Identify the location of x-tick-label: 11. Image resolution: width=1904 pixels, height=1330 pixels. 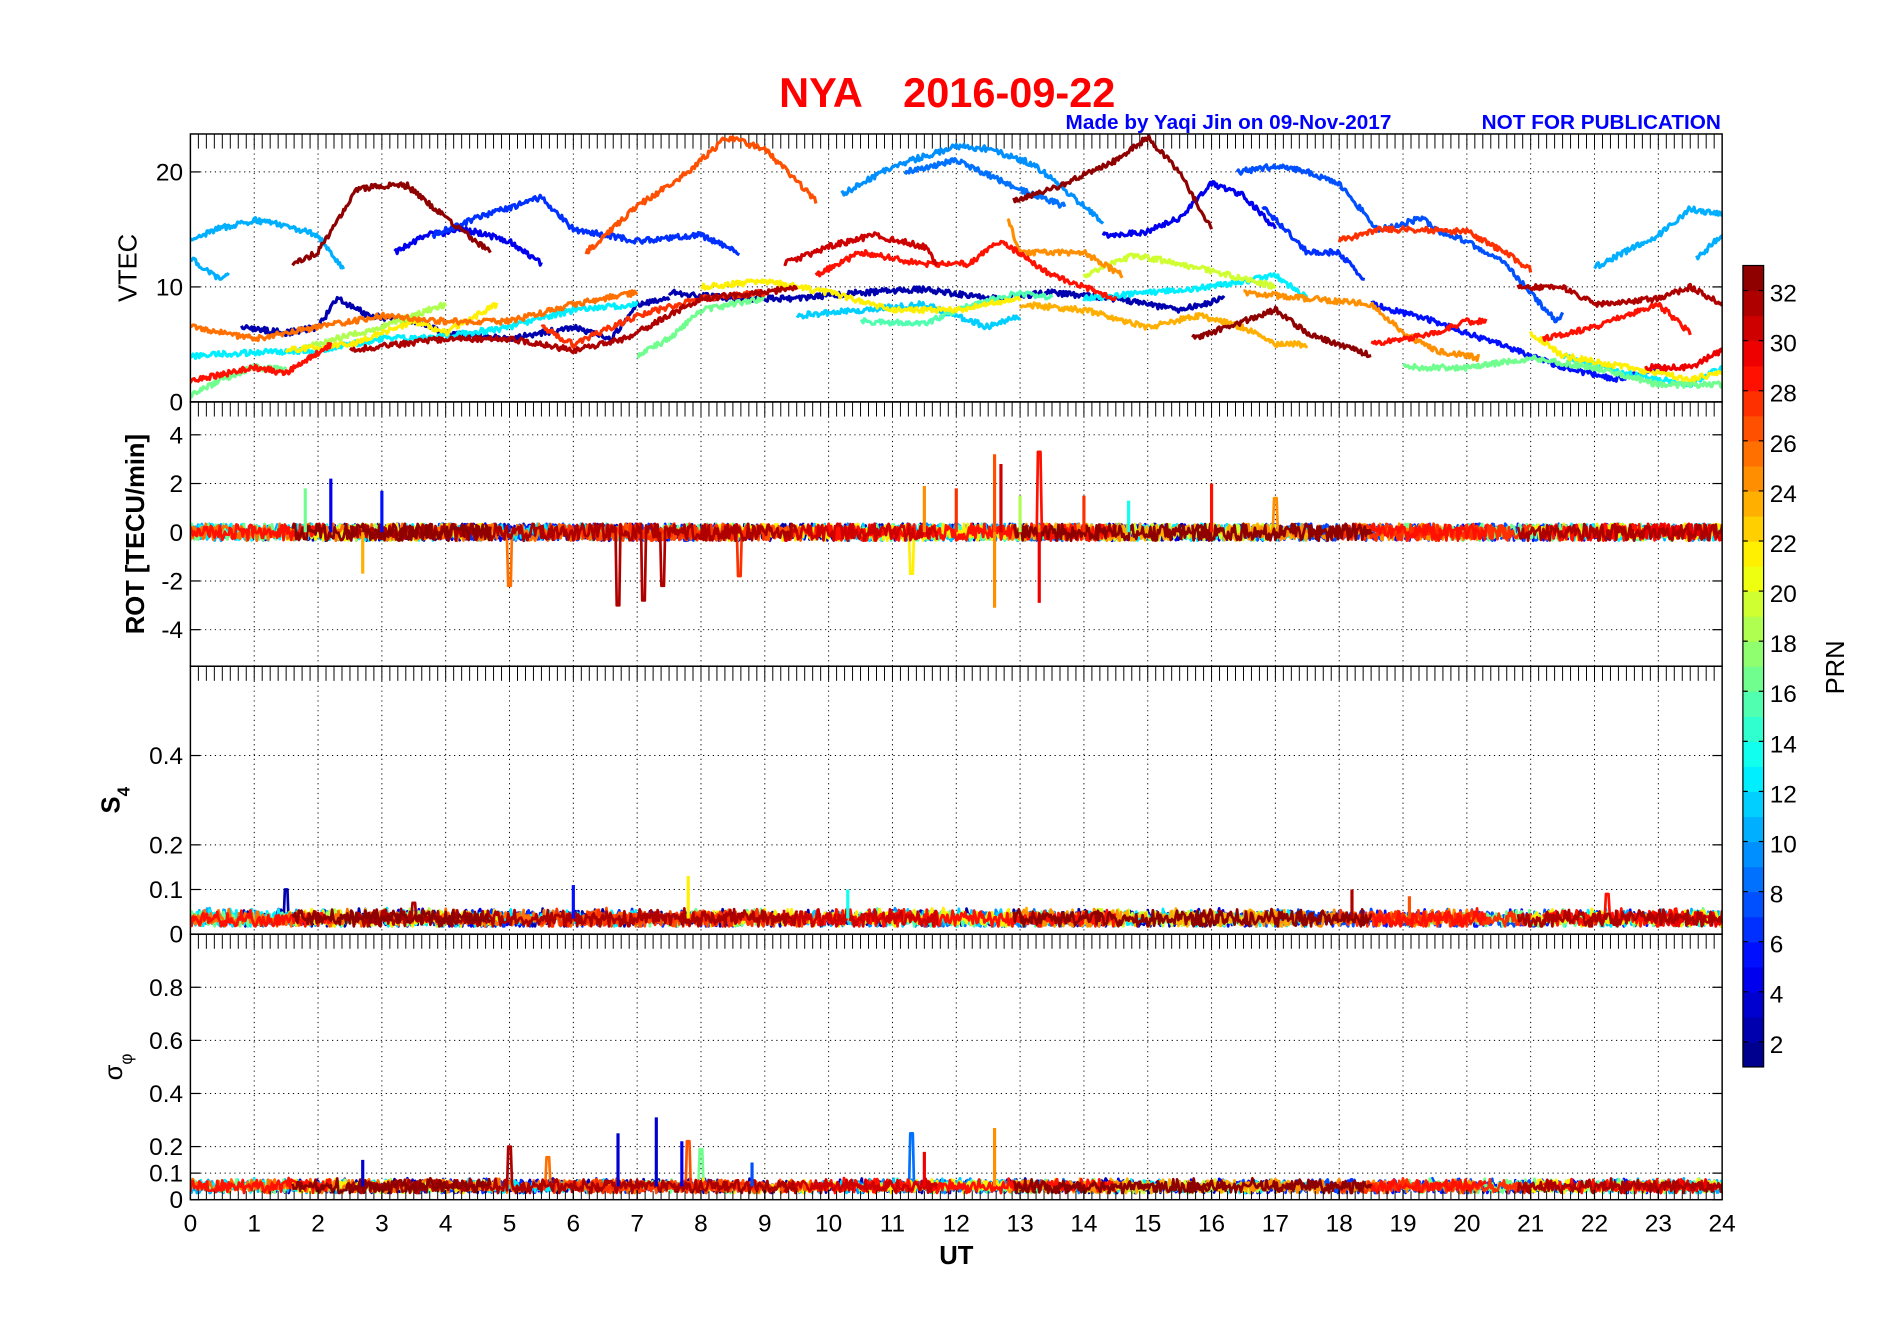
(892, 1223).